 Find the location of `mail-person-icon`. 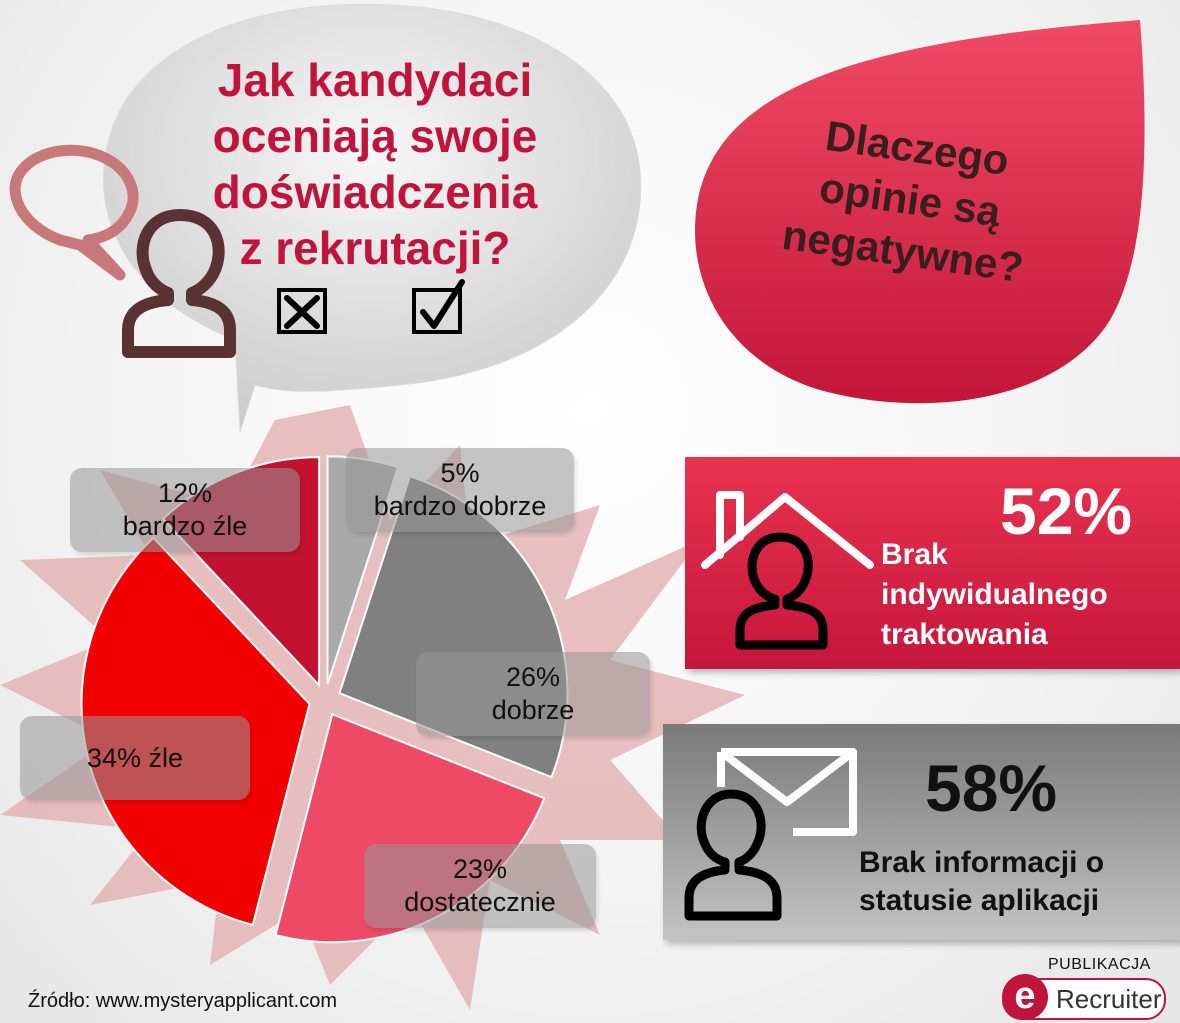

mail-person-icon is located at coordinates (770, 834).